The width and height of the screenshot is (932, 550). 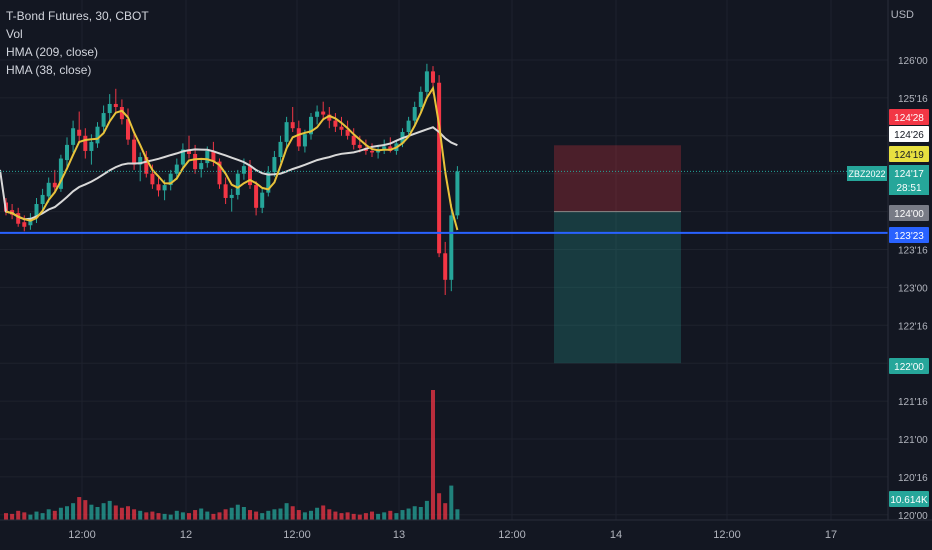 I want to click on price-axis-tick: 120'16, so click(x=913, y=478).